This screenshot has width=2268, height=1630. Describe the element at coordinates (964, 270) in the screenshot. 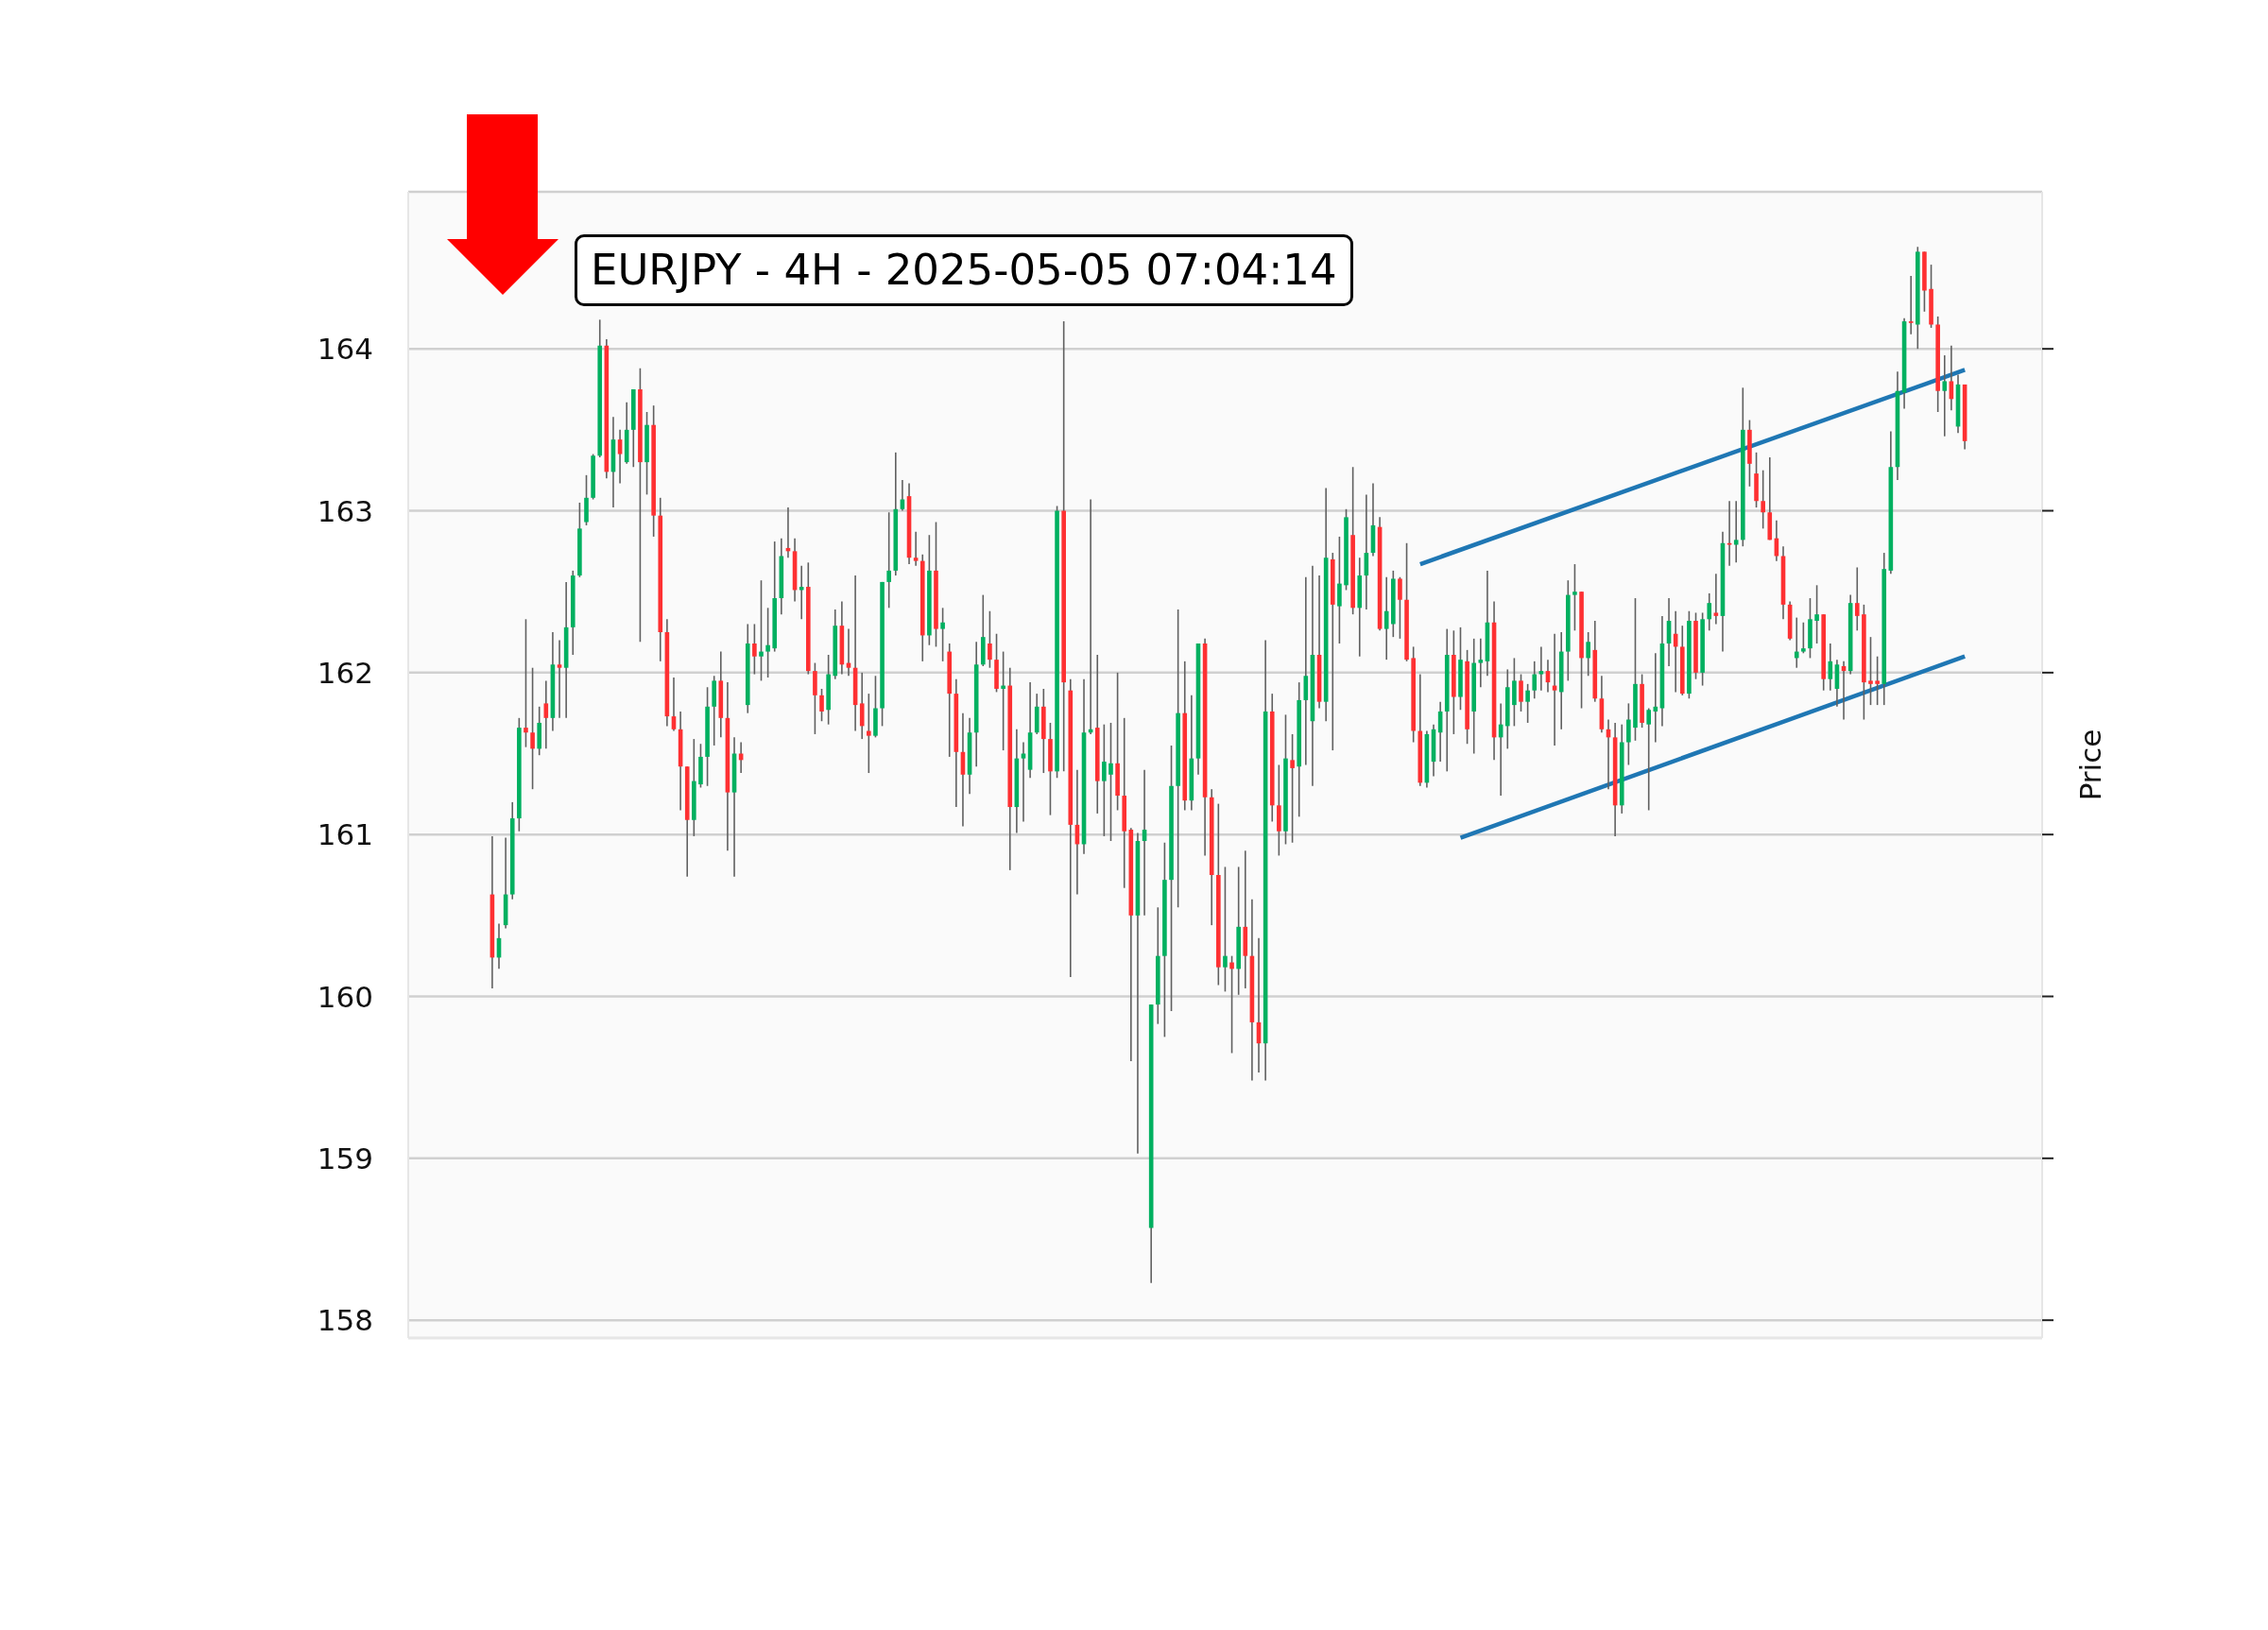

I see `text: EURJPY - 4H - 2025-05-05 07:04:14` at that location.